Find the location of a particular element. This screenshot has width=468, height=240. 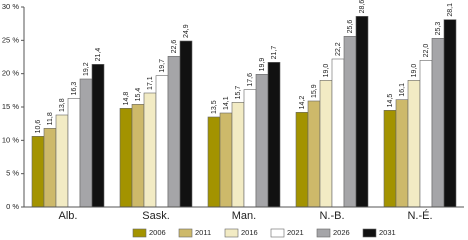

y-tick-label: 10 % is located at coordinates (10, 139).